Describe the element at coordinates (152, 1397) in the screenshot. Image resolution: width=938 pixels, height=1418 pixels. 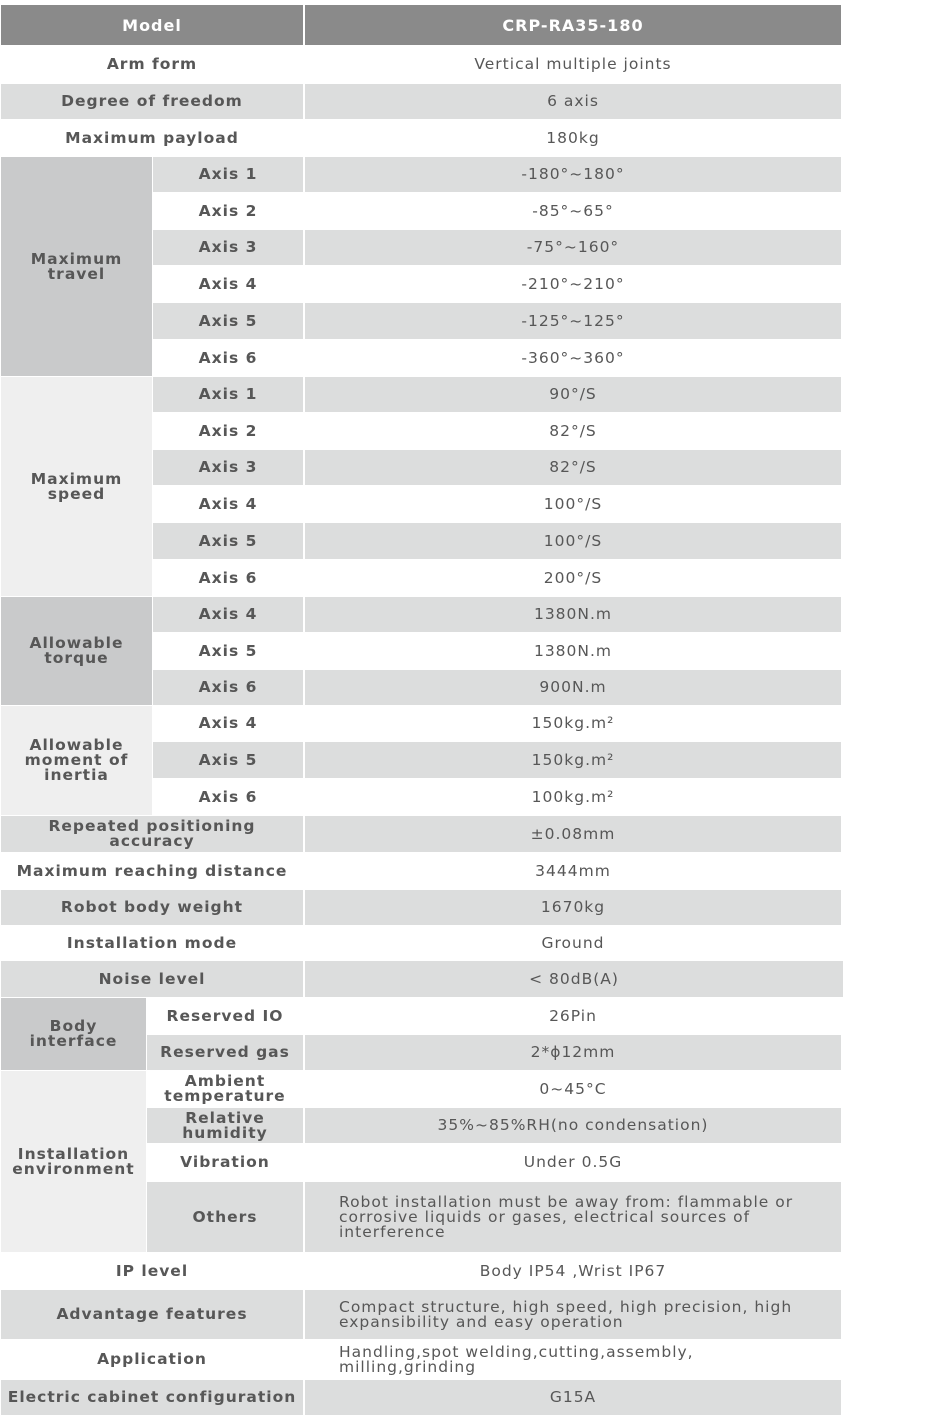
I see `row-label: Electric cabinet configuration` at that location.